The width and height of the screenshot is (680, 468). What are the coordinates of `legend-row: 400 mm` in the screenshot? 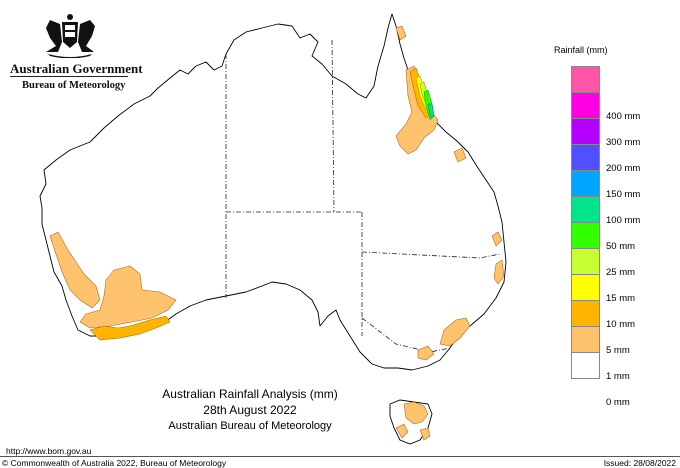 It's located at (621, 107).